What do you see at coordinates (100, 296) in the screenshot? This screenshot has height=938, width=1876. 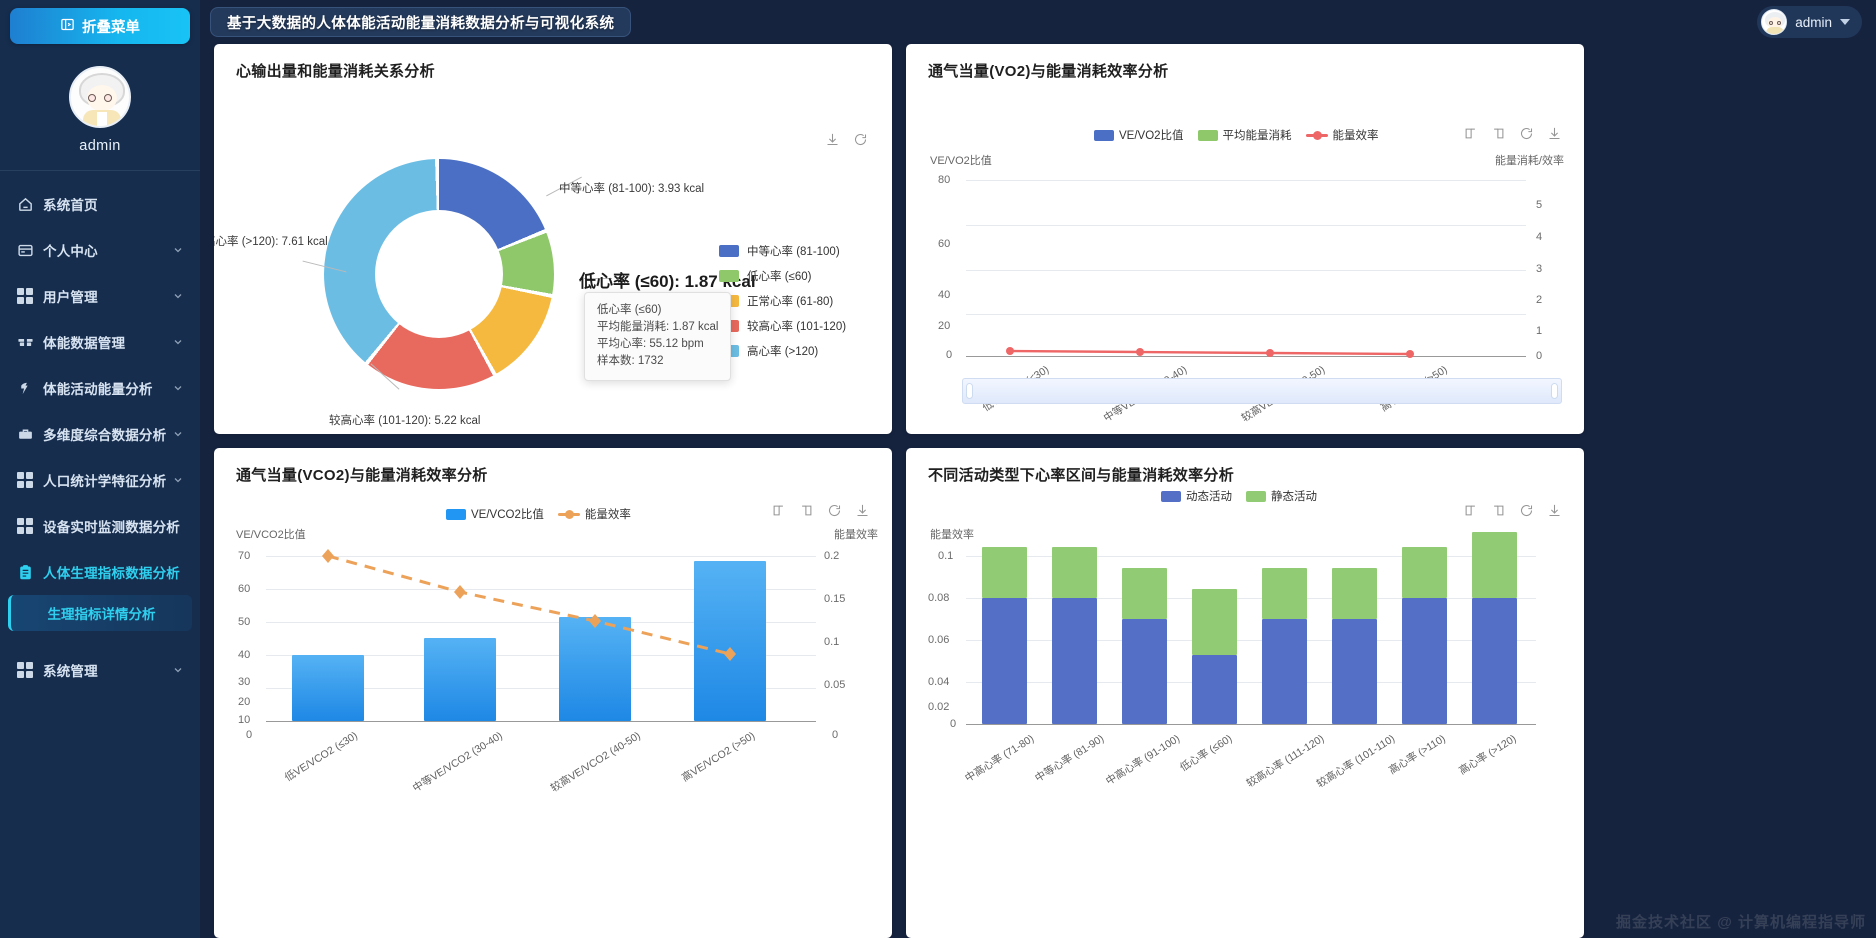 I see `sidebar-item-user-management: 用户管理` at bounding box center [100, 296].